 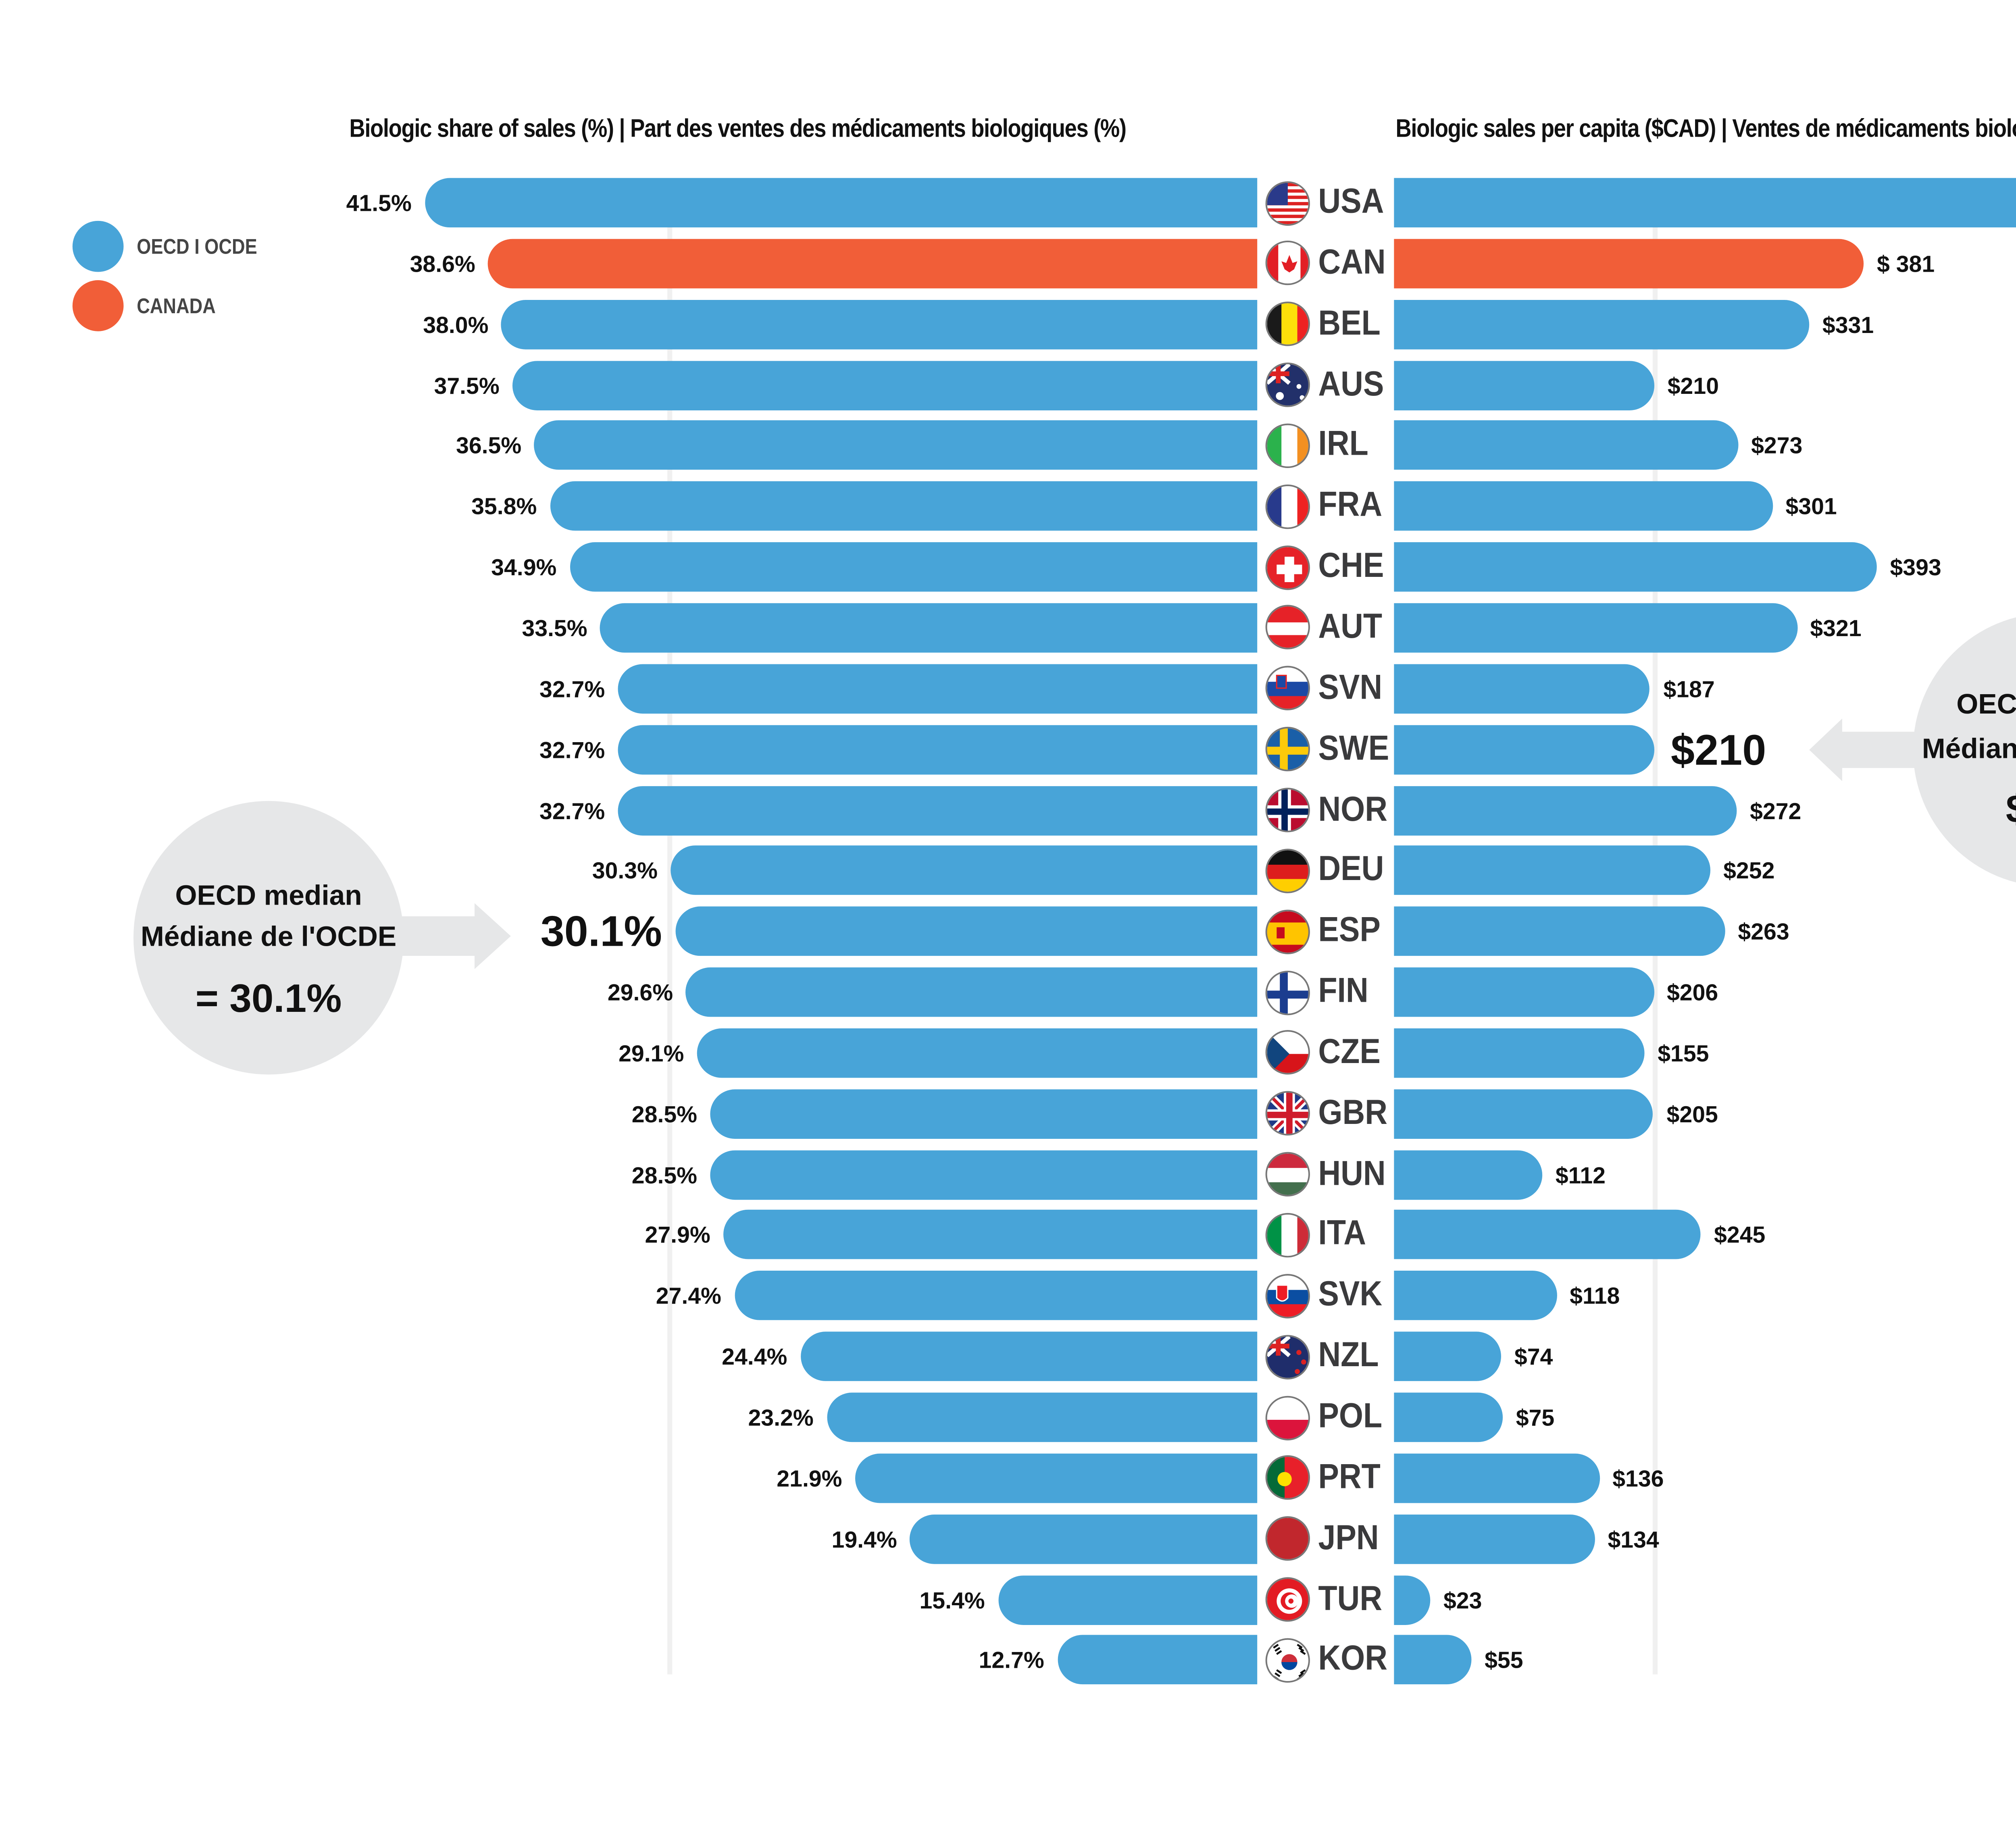 I want to click on left-bar-irl, so click(x=896, y=446).